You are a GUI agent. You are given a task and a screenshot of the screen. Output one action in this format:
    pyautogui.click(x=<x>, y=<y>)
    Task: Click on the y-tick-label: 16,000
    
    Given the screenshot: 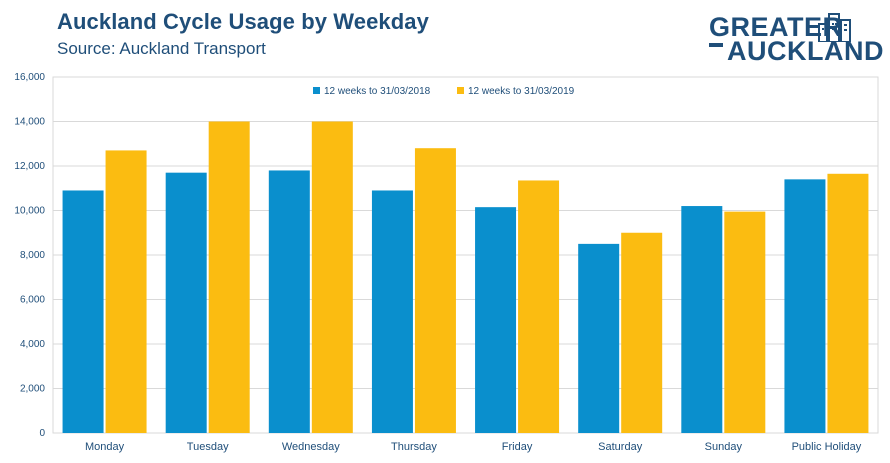 What is the action you would take?
    pyautogui.click(x=29, y=77)
    